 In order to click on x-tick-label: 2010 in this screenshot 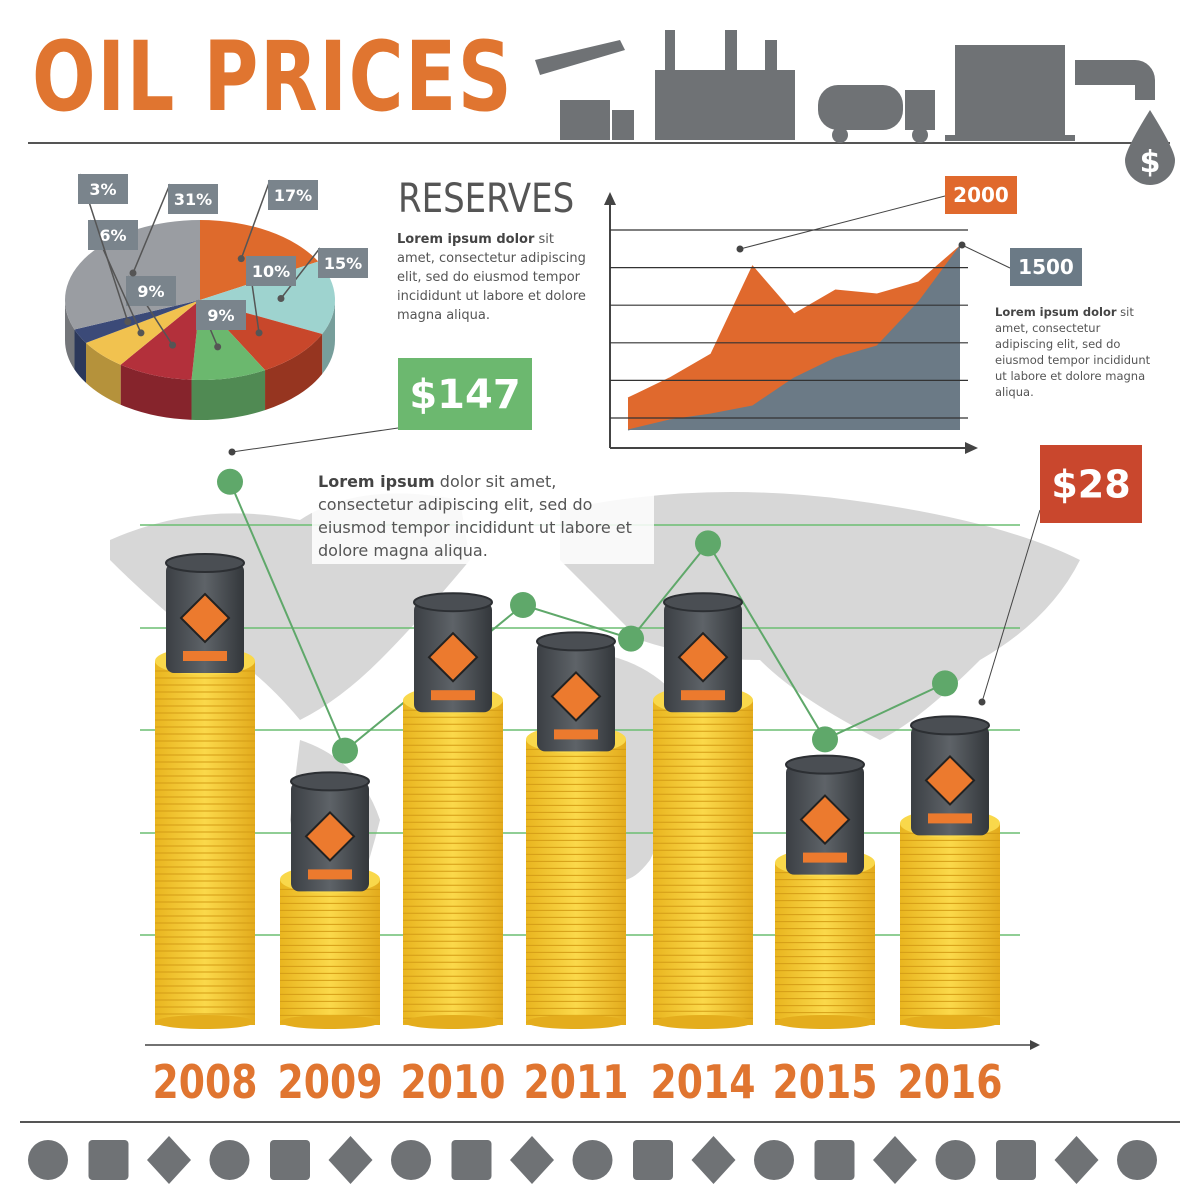, I will do `click(453, 1082)`.